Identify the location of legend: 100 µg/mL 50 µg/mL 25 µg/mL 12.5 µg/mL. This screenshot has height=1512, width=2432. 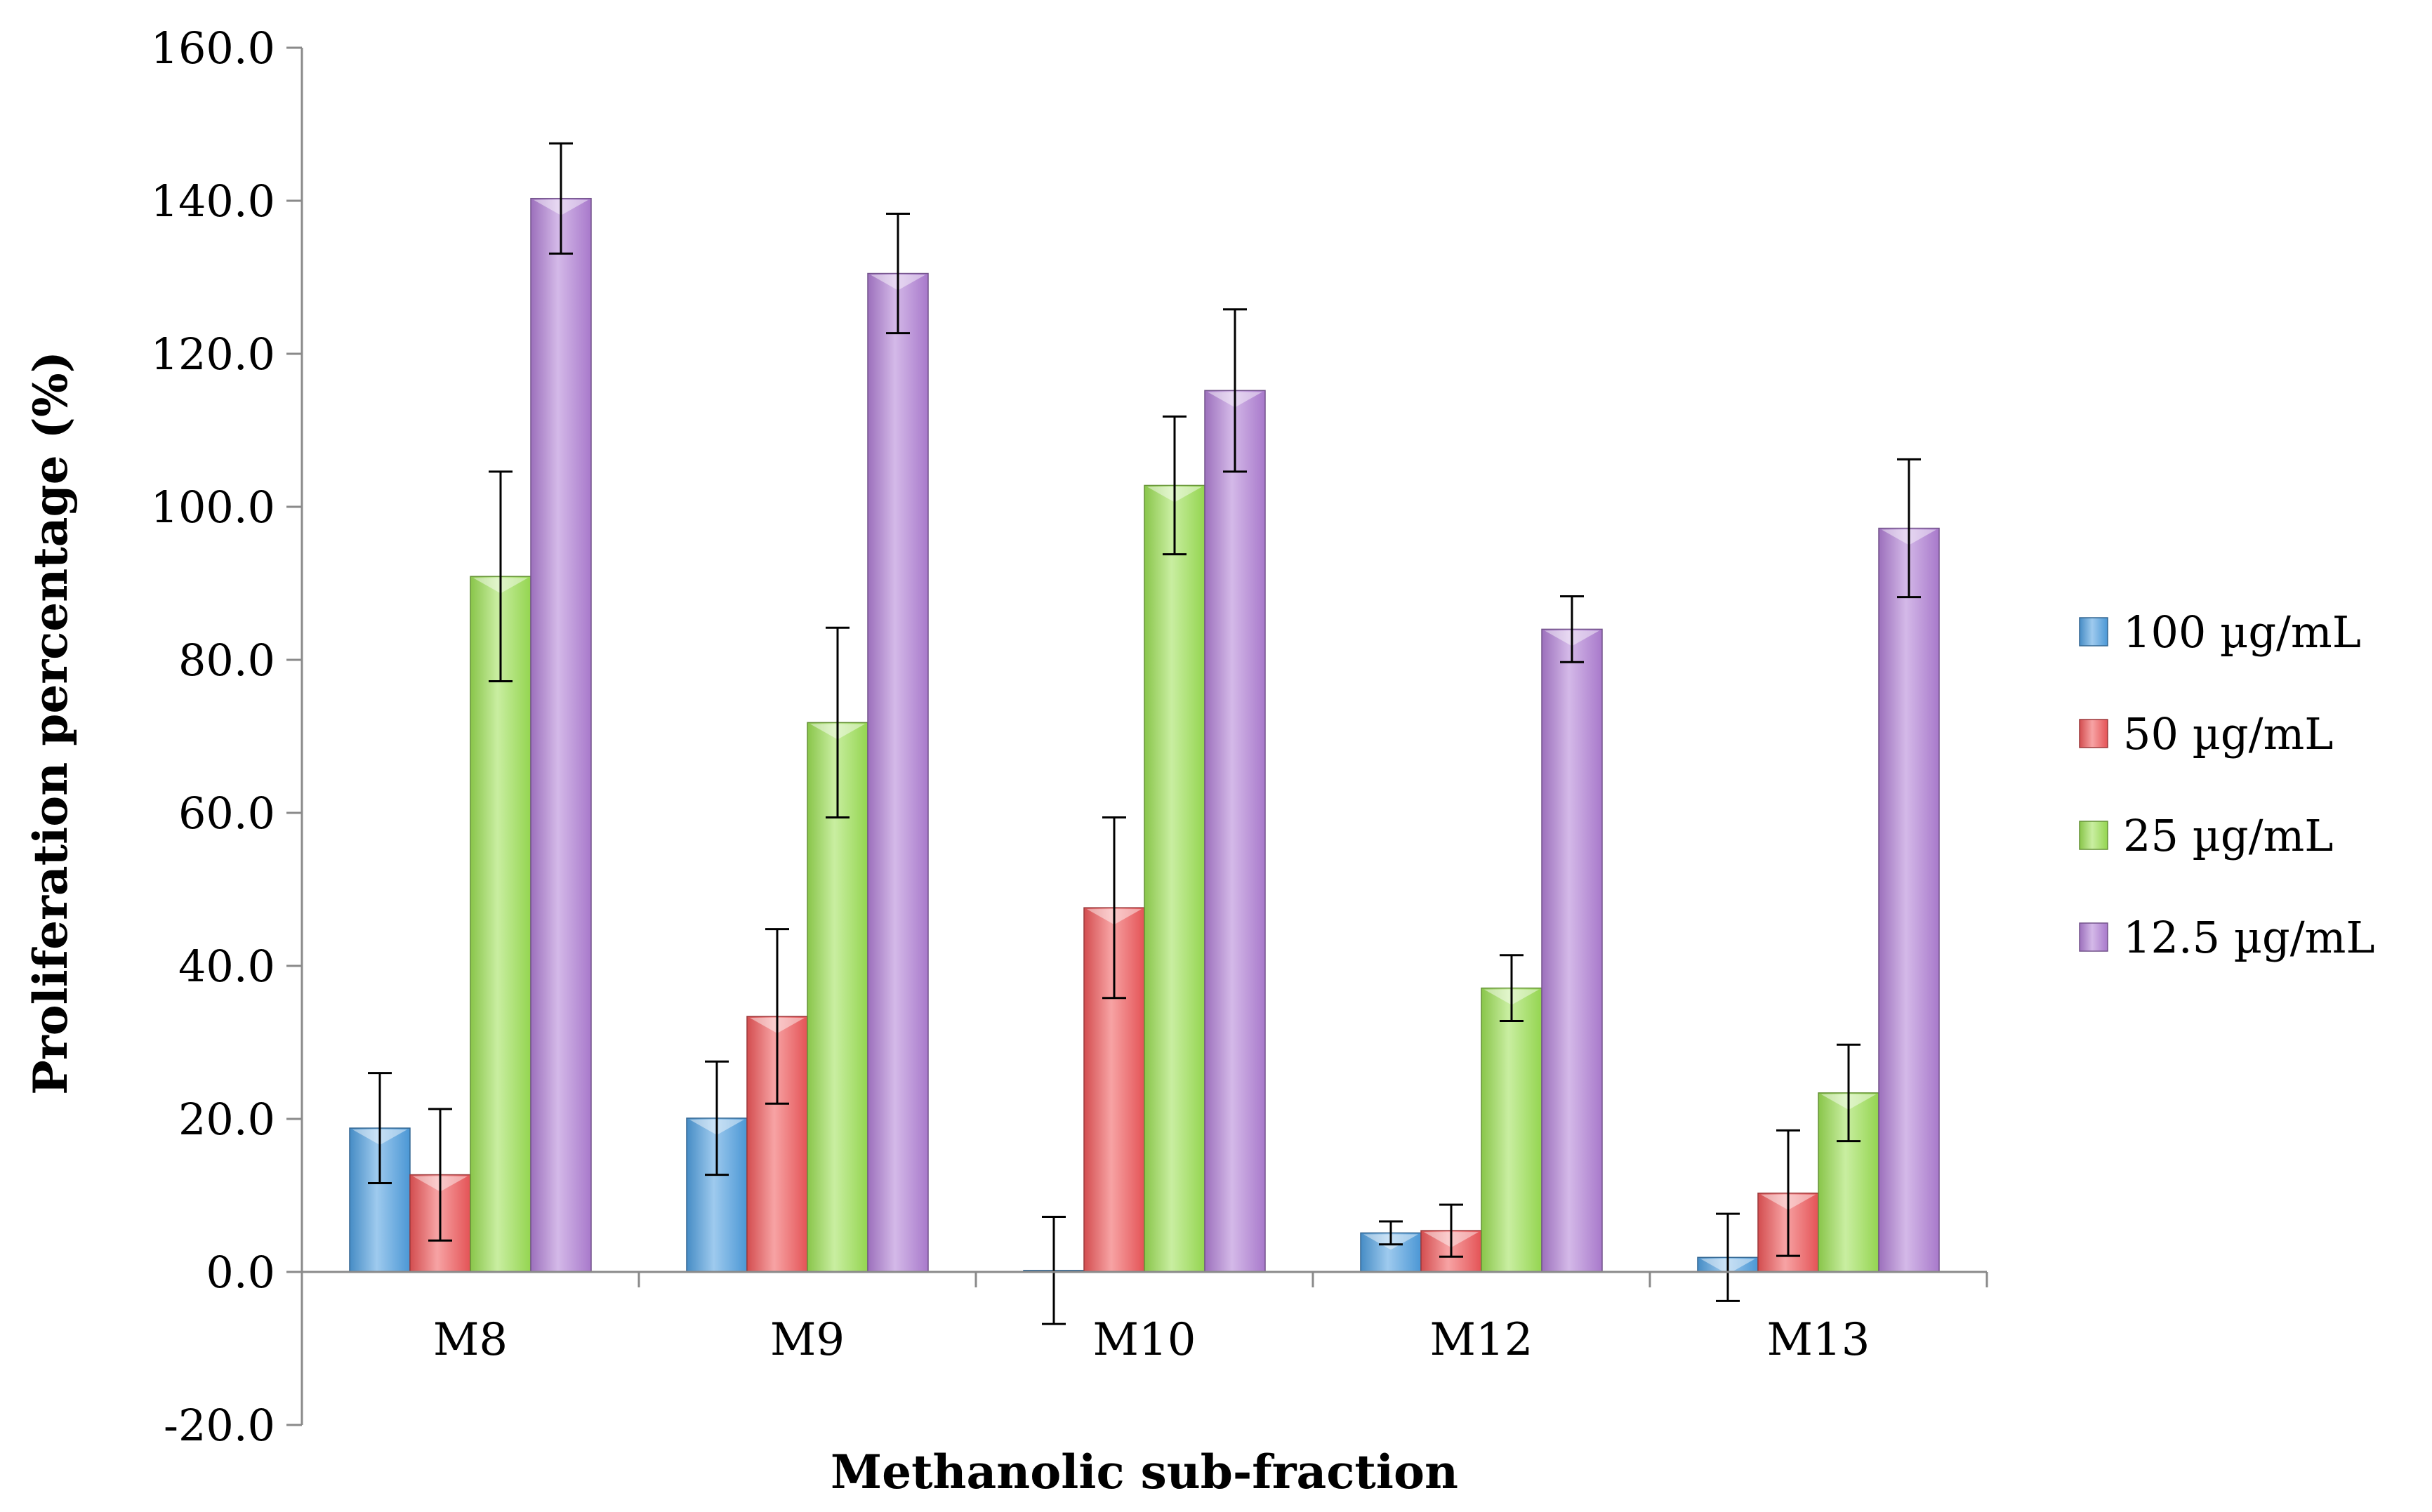
(2227, 784).